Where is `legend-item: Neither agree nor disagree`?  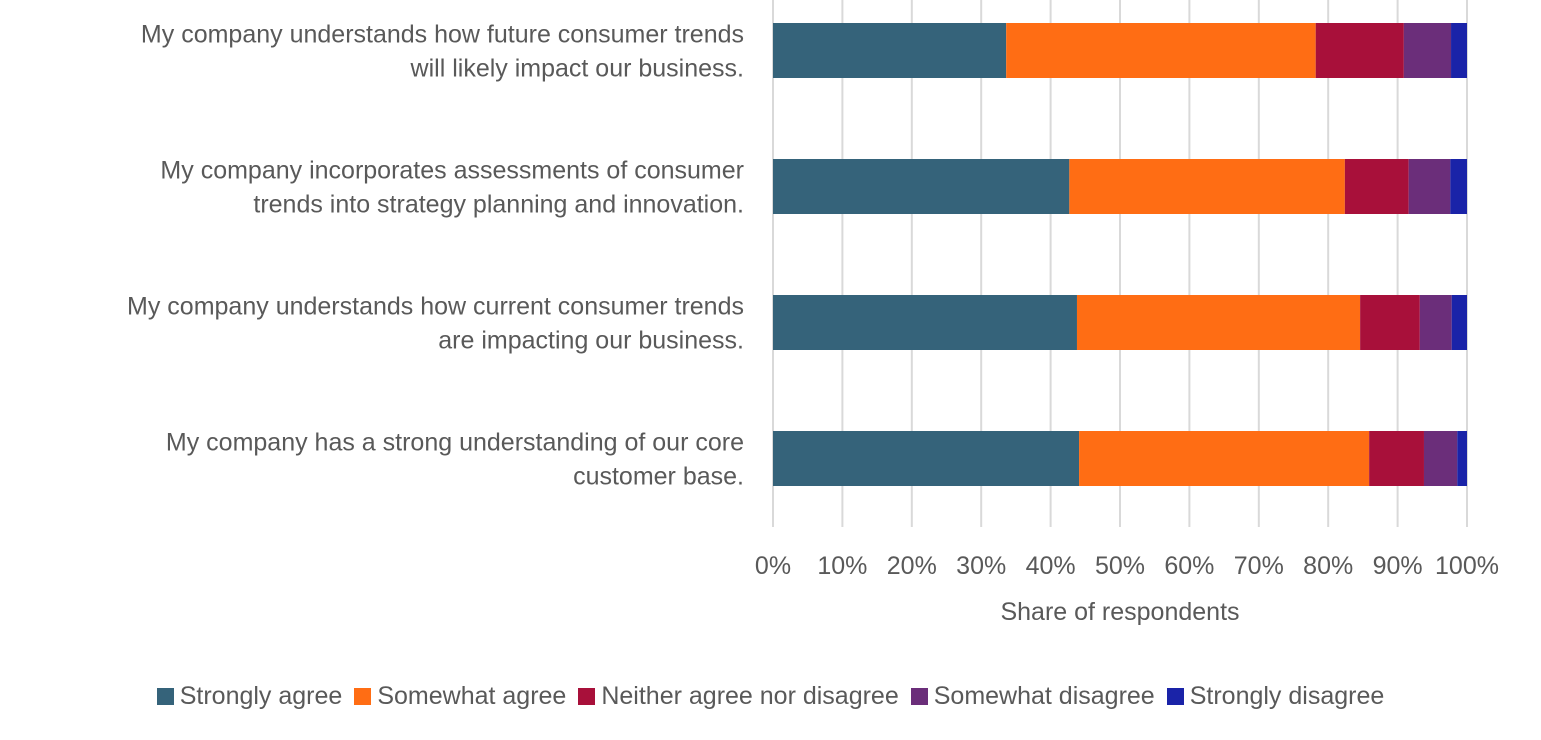 legend-item: Neither agree nor disagree is located at coordinates (738, 696).